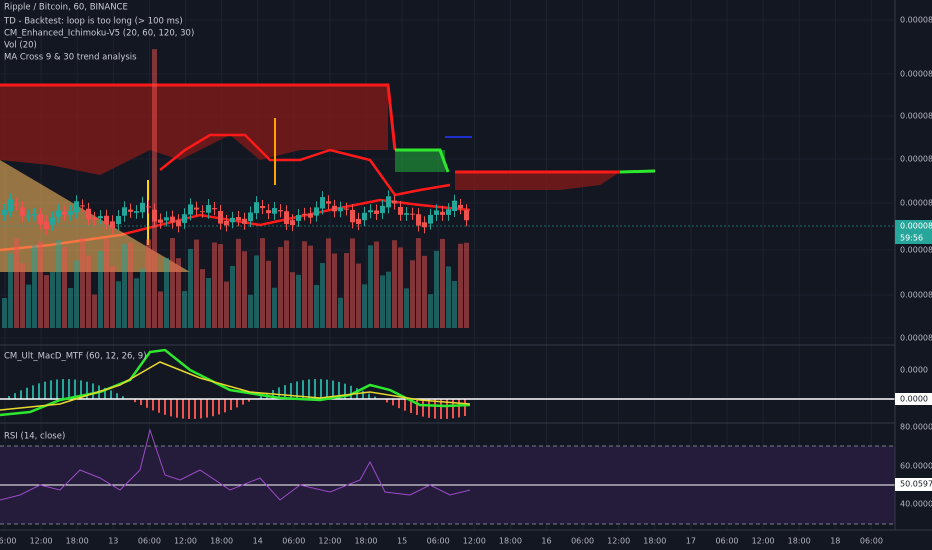  Describe the element at coordinates (537, 181) in the screenshot. I see `future-cloud` at that location.